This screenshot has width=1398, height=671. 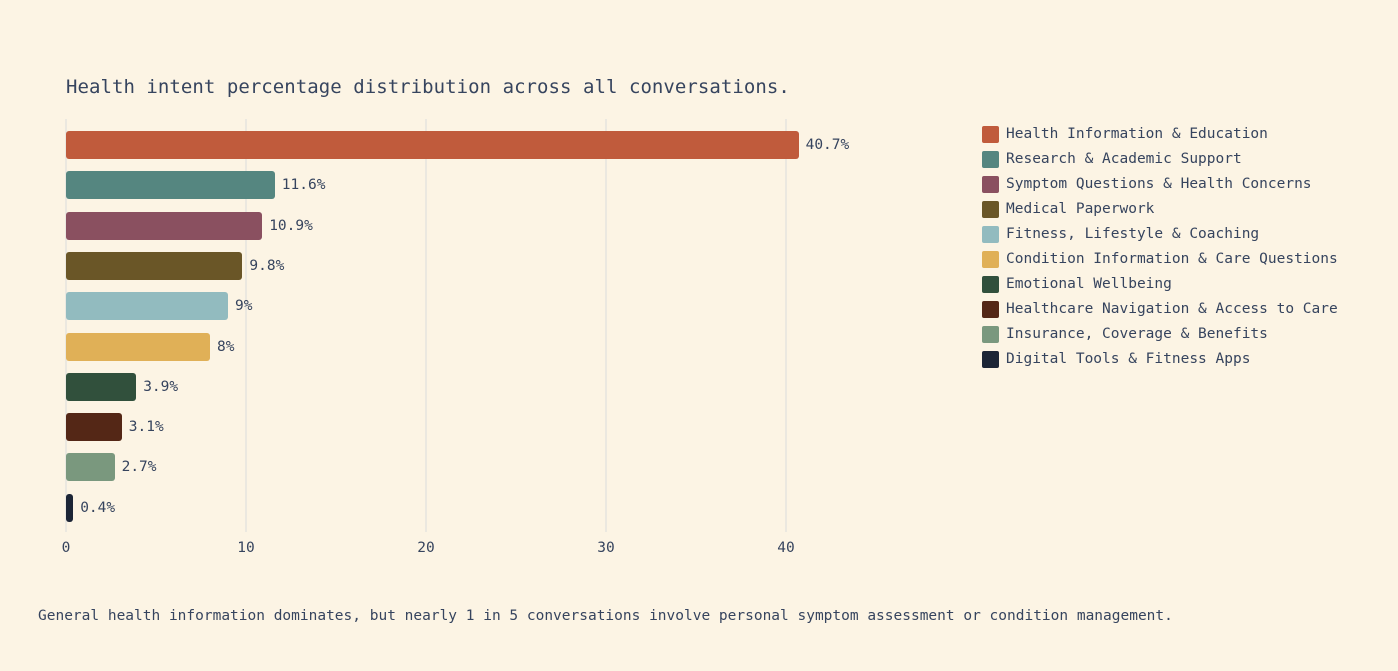 I want to click on legend-item-1: Research & Academic Support, so click(x=1160, y=159).